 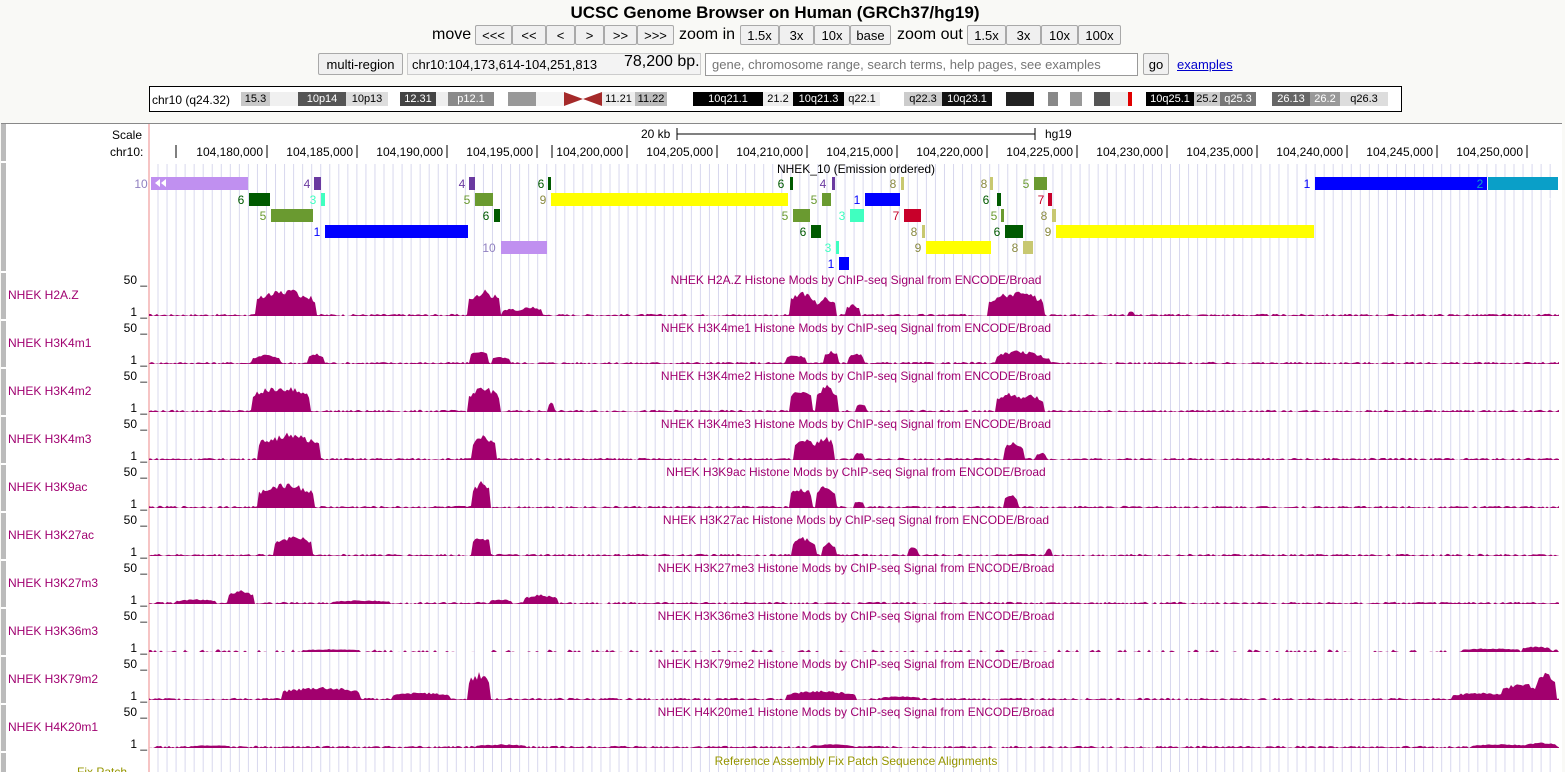 What do you see at coordinates (862, 99) in the screenshot?
I see `band-label: q22.1` at bounding box center [862, 99].